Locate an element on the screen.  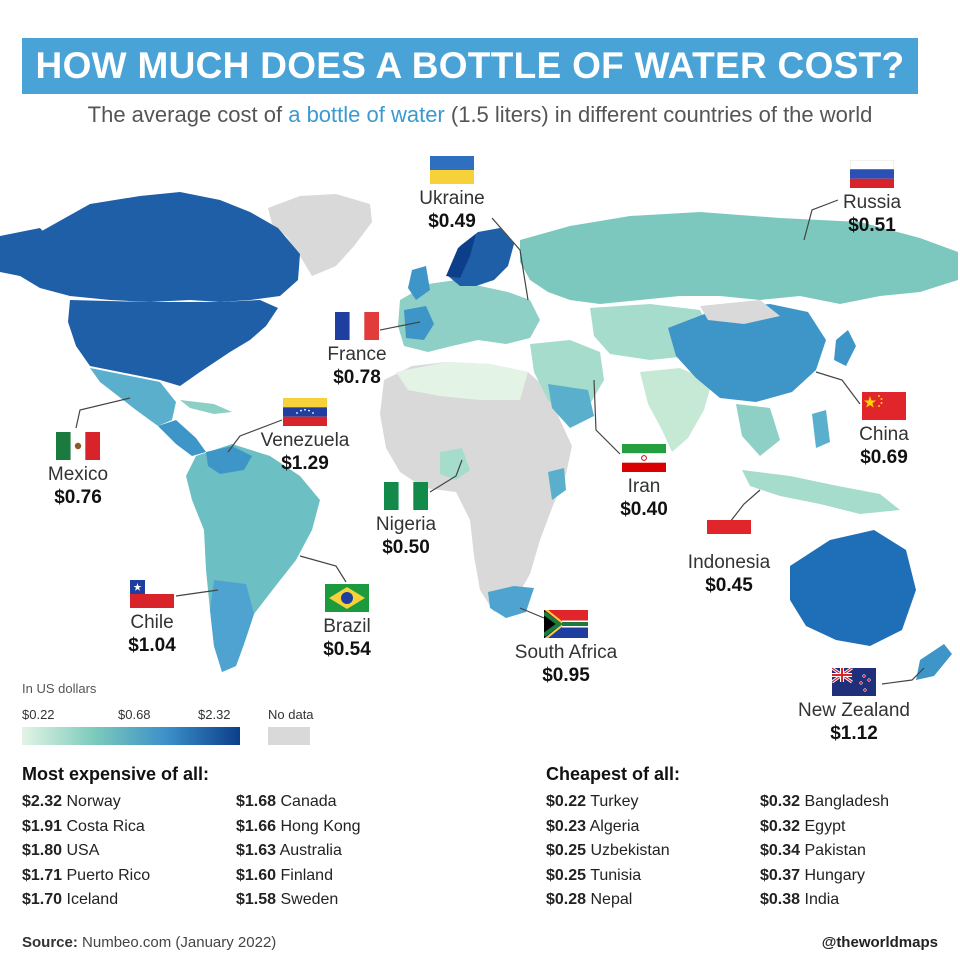
region-greenland is located at coordinates (320, 235).